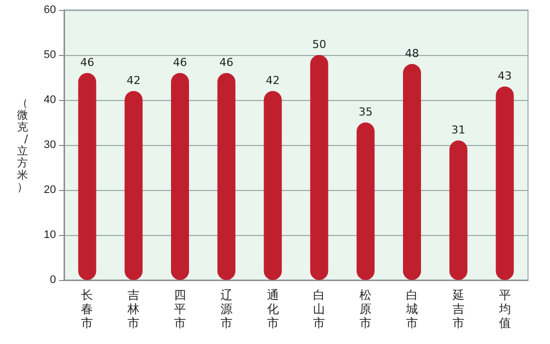 This screenshot has height=344, width=550. Describe the element at coordinates (319, 309) in the screenshot. I see `x-tick-label: 白山市` at that location.